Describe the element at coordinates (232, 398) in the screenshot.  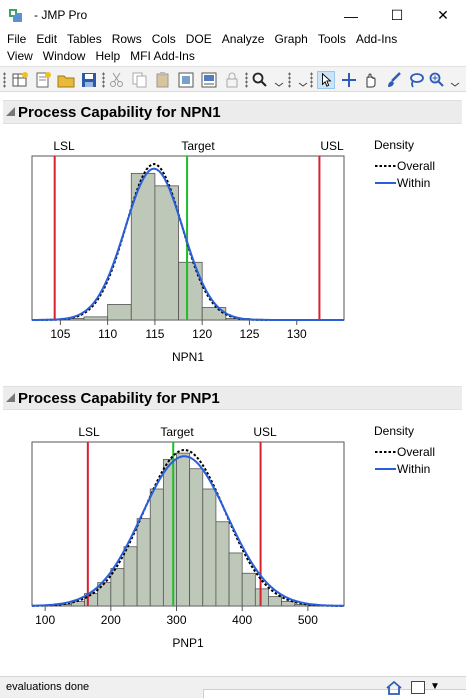
I see `outline-header-pnp1: Process Capability for PNP1` at that location.